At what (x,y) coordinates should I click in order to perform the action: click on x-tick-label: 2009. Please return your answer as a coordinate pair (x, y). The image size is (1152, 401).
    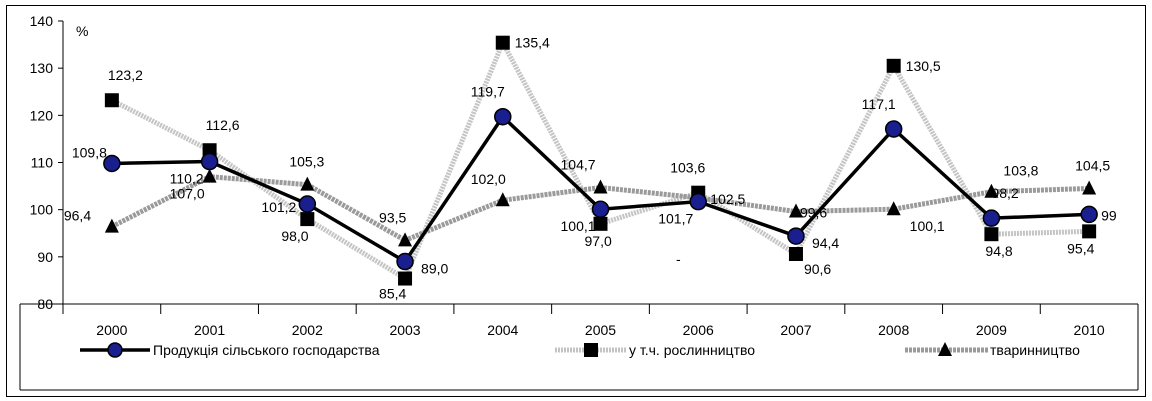
    Looking at the image, I should click on (991, 330).